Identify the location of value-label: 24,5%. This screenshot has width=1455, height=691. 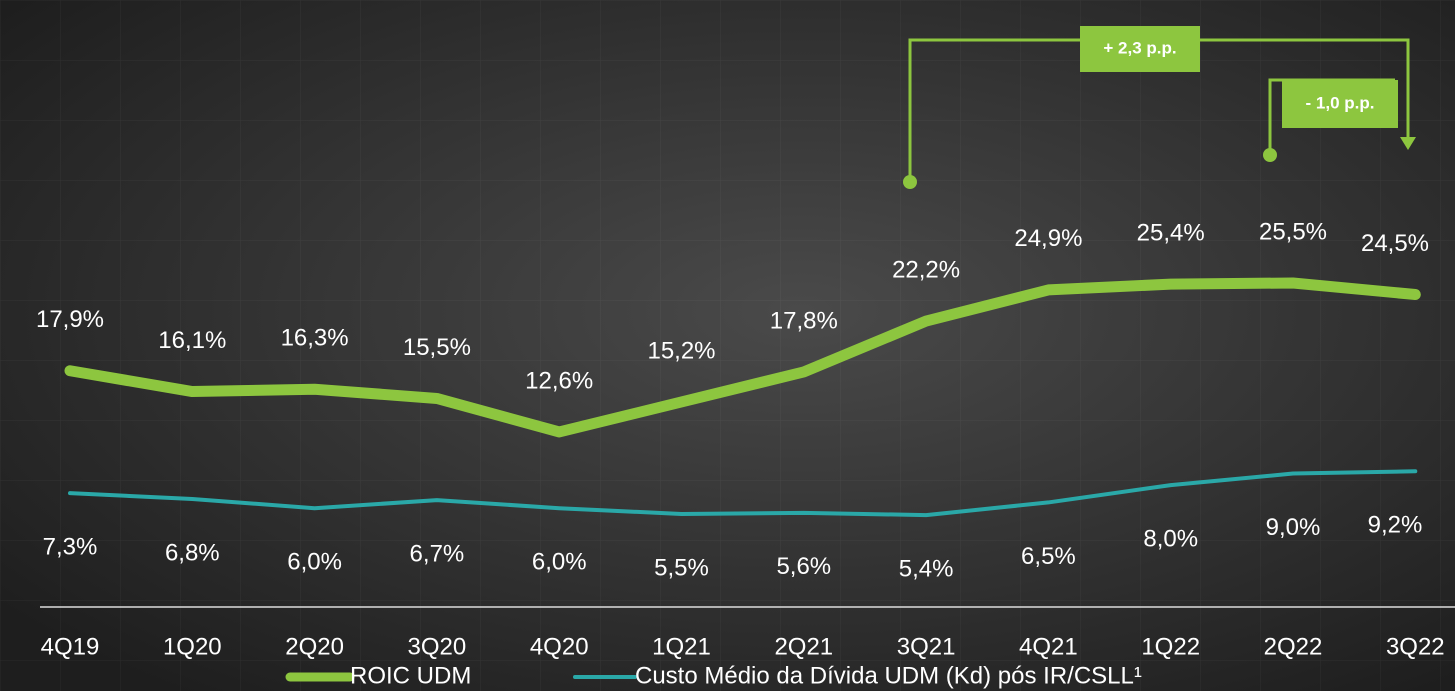
(1395, 243).